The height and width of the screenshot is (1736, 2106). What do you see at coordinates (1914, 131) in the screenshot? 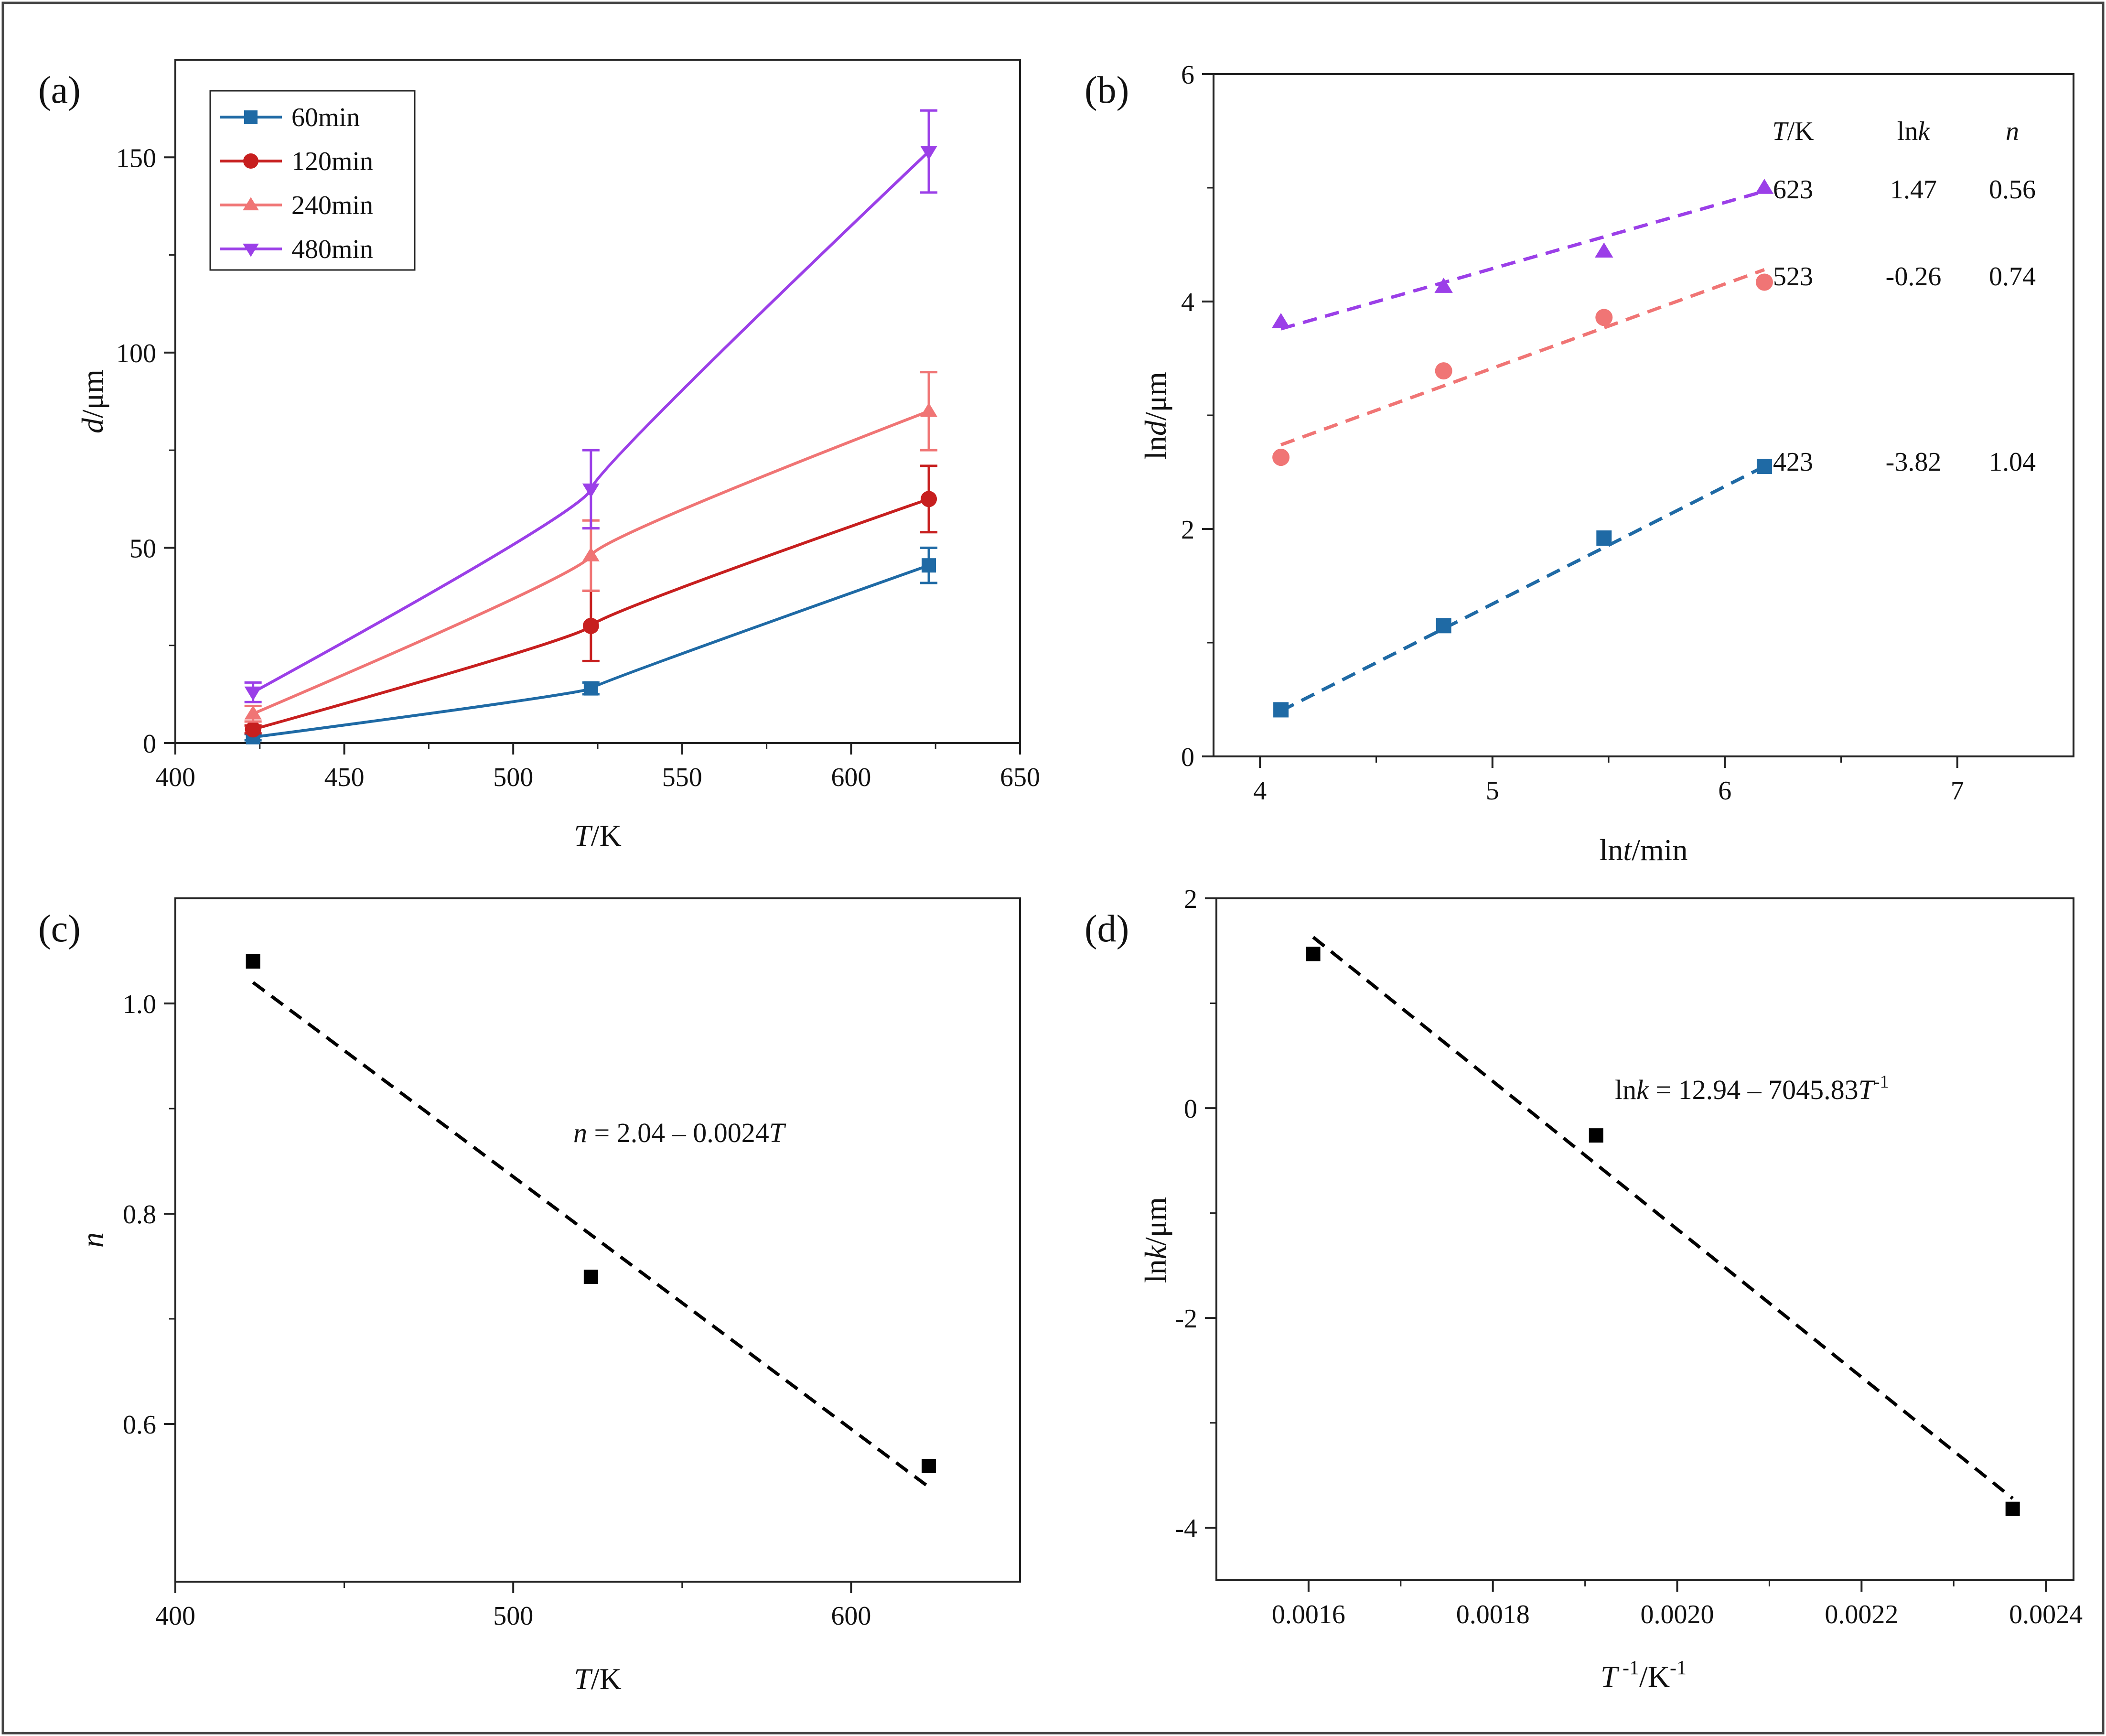
I see `table-header-lnk: lnk` at bounding box center [1914, 131].